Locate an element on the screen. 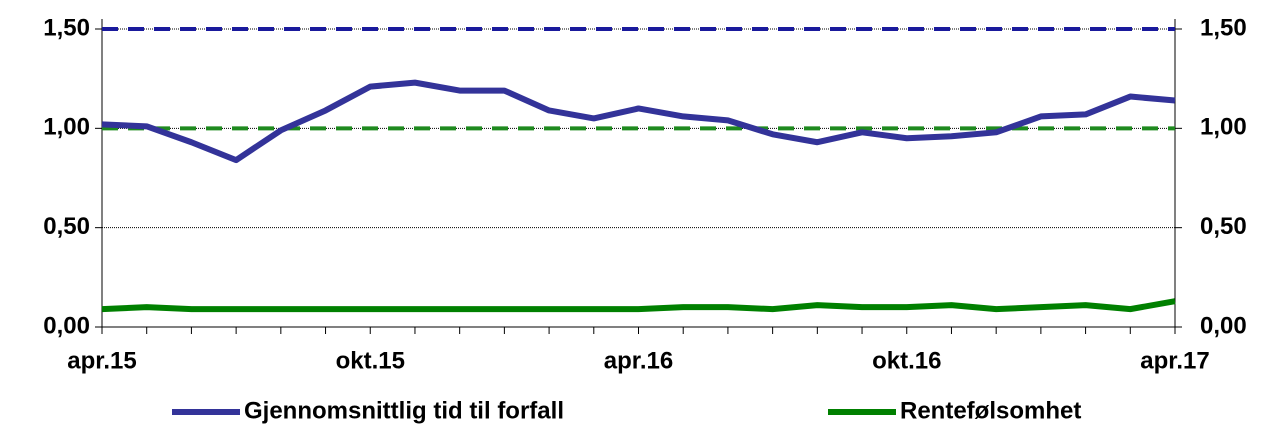 This screenshot has height=441, width=1267. x-tick-label: okt.15 is located at coordinates (370, 360).